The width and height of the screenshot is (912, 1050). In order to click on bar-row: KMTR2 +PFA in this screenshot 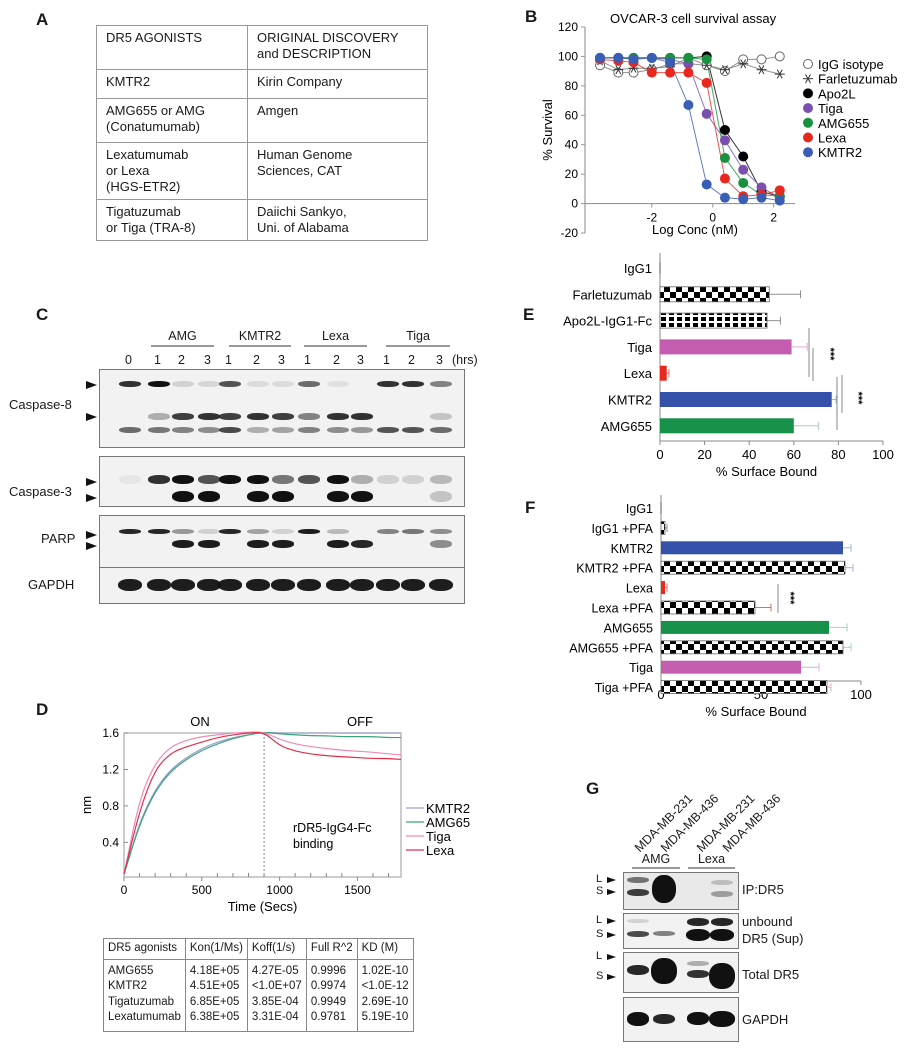, I will do `click(715, 568)`.